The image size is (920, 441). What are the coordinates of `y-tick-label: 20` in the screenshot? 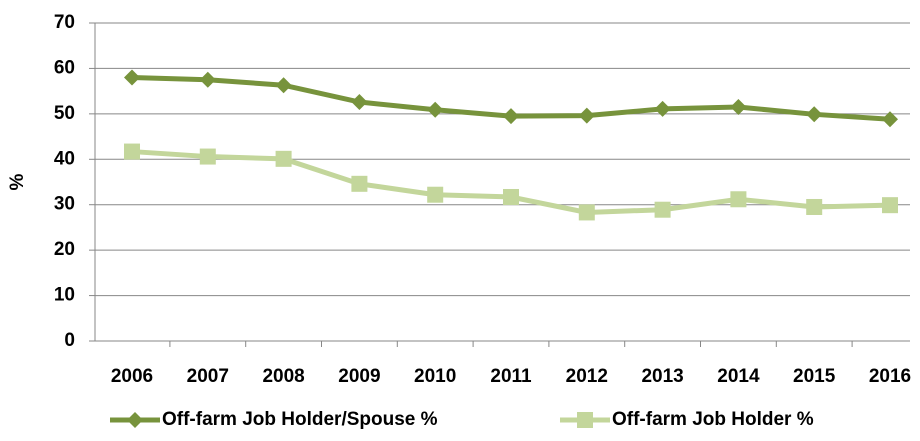 It's located at (64, 249).